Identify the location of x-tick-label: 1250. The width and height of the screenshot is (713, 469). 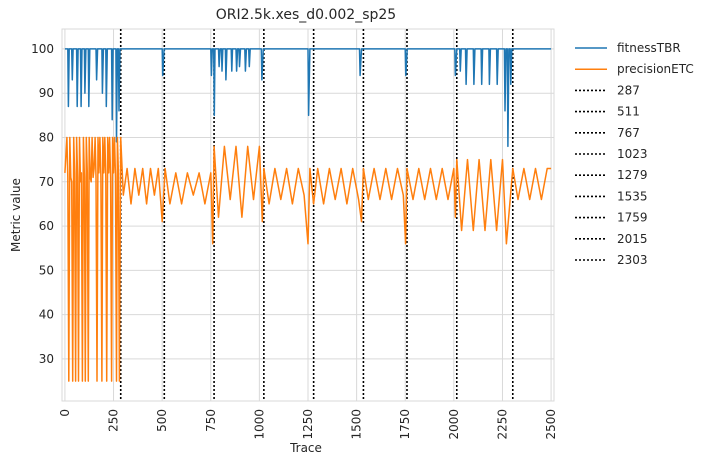
(308, 424).